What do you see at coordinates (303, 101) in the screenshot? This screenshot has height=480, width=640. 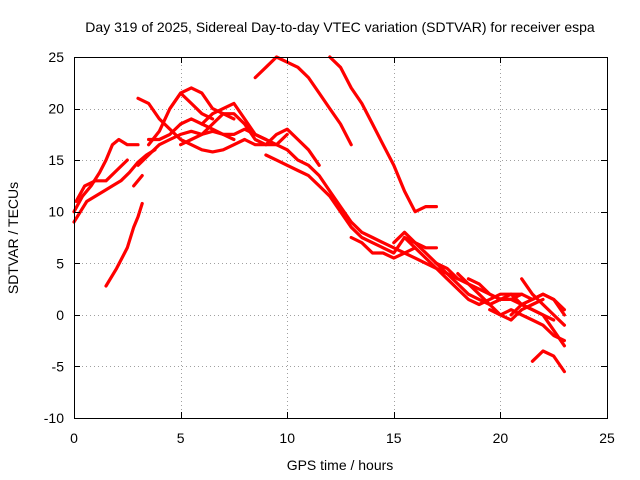 I see `series-line-sat-o` at bounding box center [303, 101].